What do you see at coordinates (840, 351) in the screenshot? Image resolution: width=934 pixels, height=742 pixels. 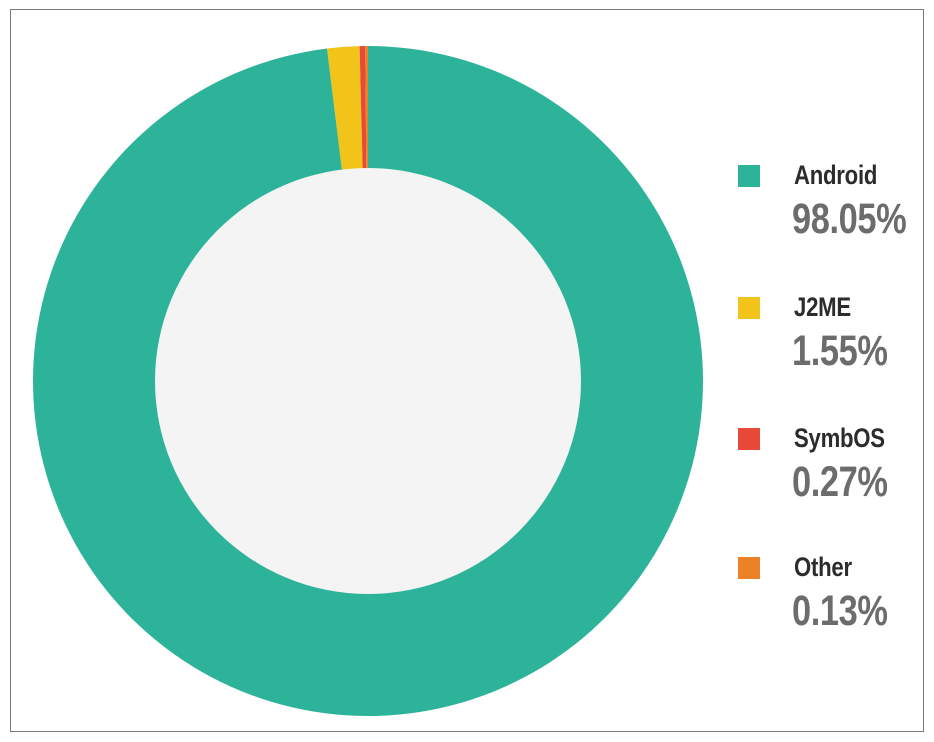 I see `legend-value-j2me: 1.55%` at bounding box center [840, 351].